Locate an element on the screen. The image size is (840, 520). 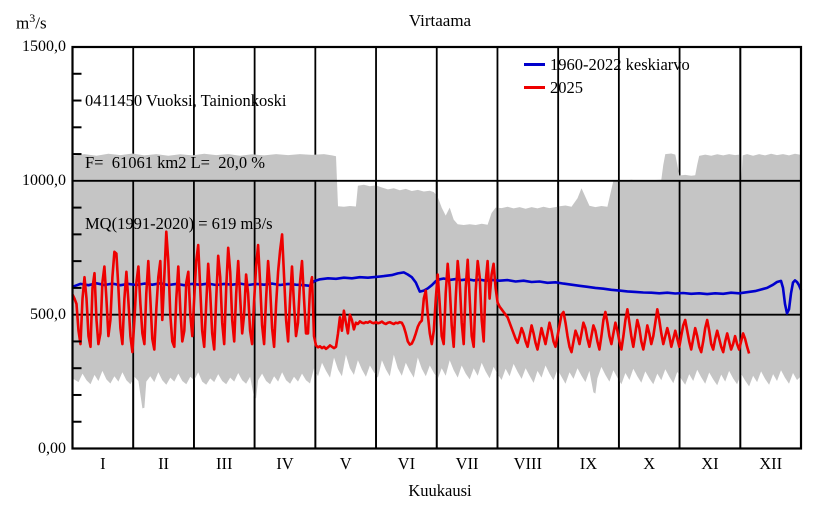
month-label-VIII: VIII is located at coordinates (528, 463).